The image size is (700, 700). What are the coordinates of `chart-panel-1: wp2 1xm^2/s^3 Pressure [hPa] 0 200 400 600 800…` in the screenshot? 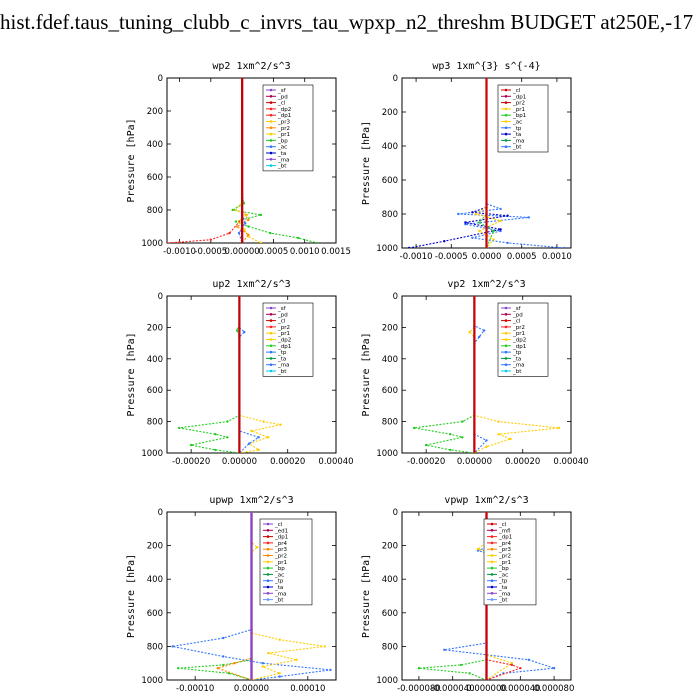 It's located at (238, 159).